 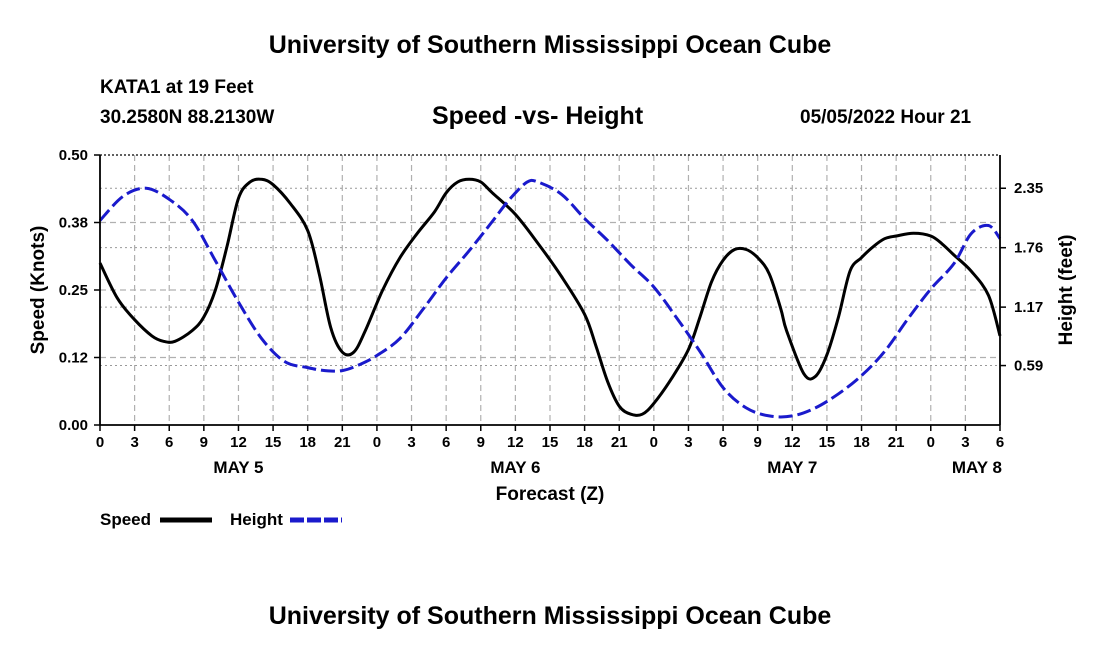 I want to click on day-label: MAY 7, so click(x=792, y=467).